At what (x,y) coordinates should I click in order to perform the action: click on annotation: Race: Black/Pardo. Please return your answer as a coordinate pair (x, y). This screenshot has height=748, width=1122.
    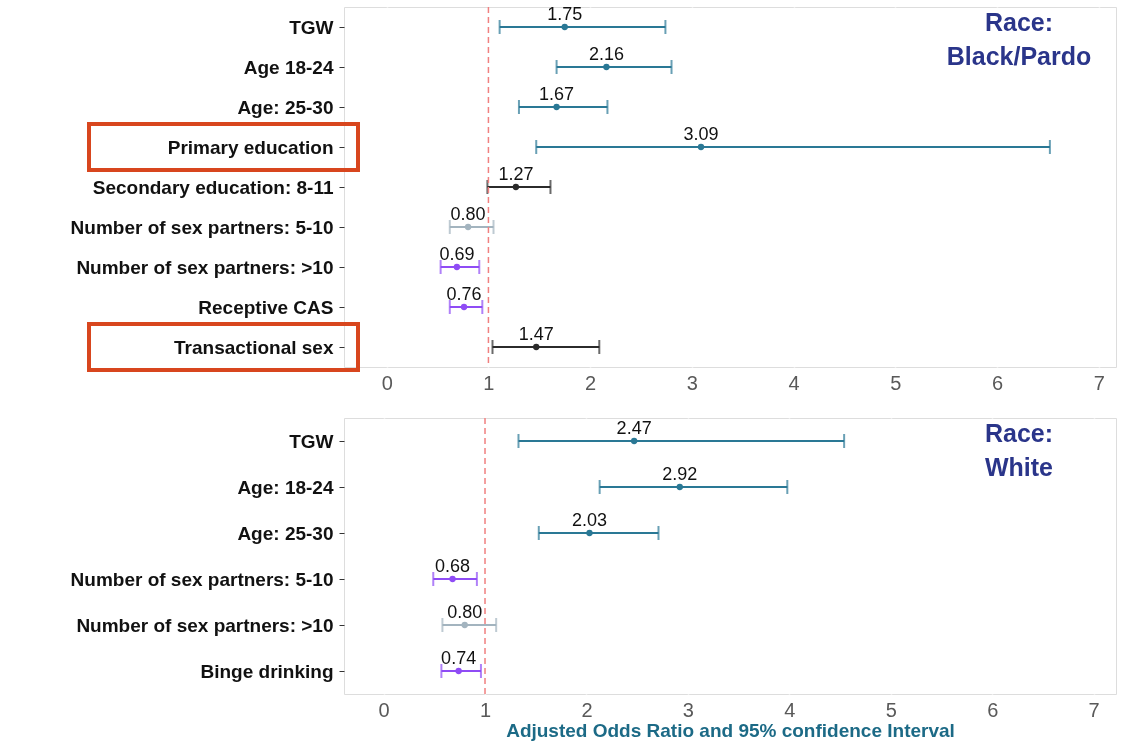
    Looking at the image, I should click on (1019, 39).